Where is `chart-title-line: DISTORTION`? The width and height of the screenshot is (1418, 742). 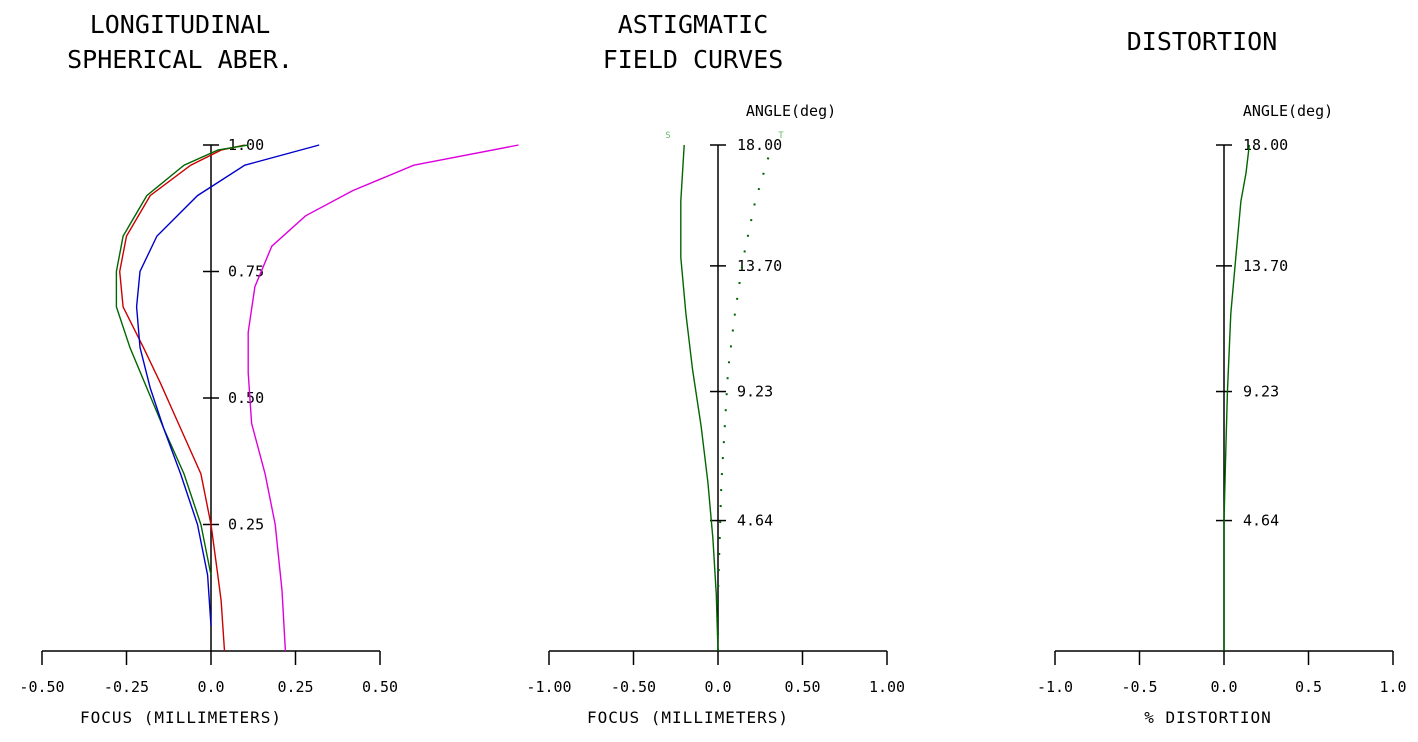 chart-title-line: DISTORTION is located at coordinates (1202, 41).